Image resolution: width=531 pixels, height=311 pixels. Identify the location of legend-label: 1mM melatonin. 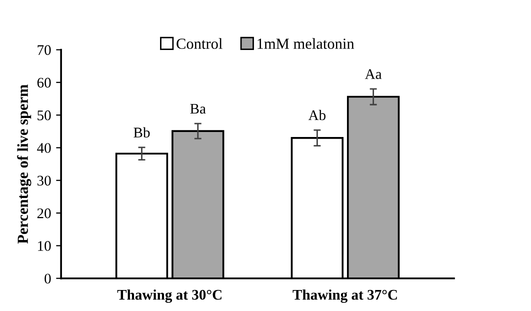
(306, 43).